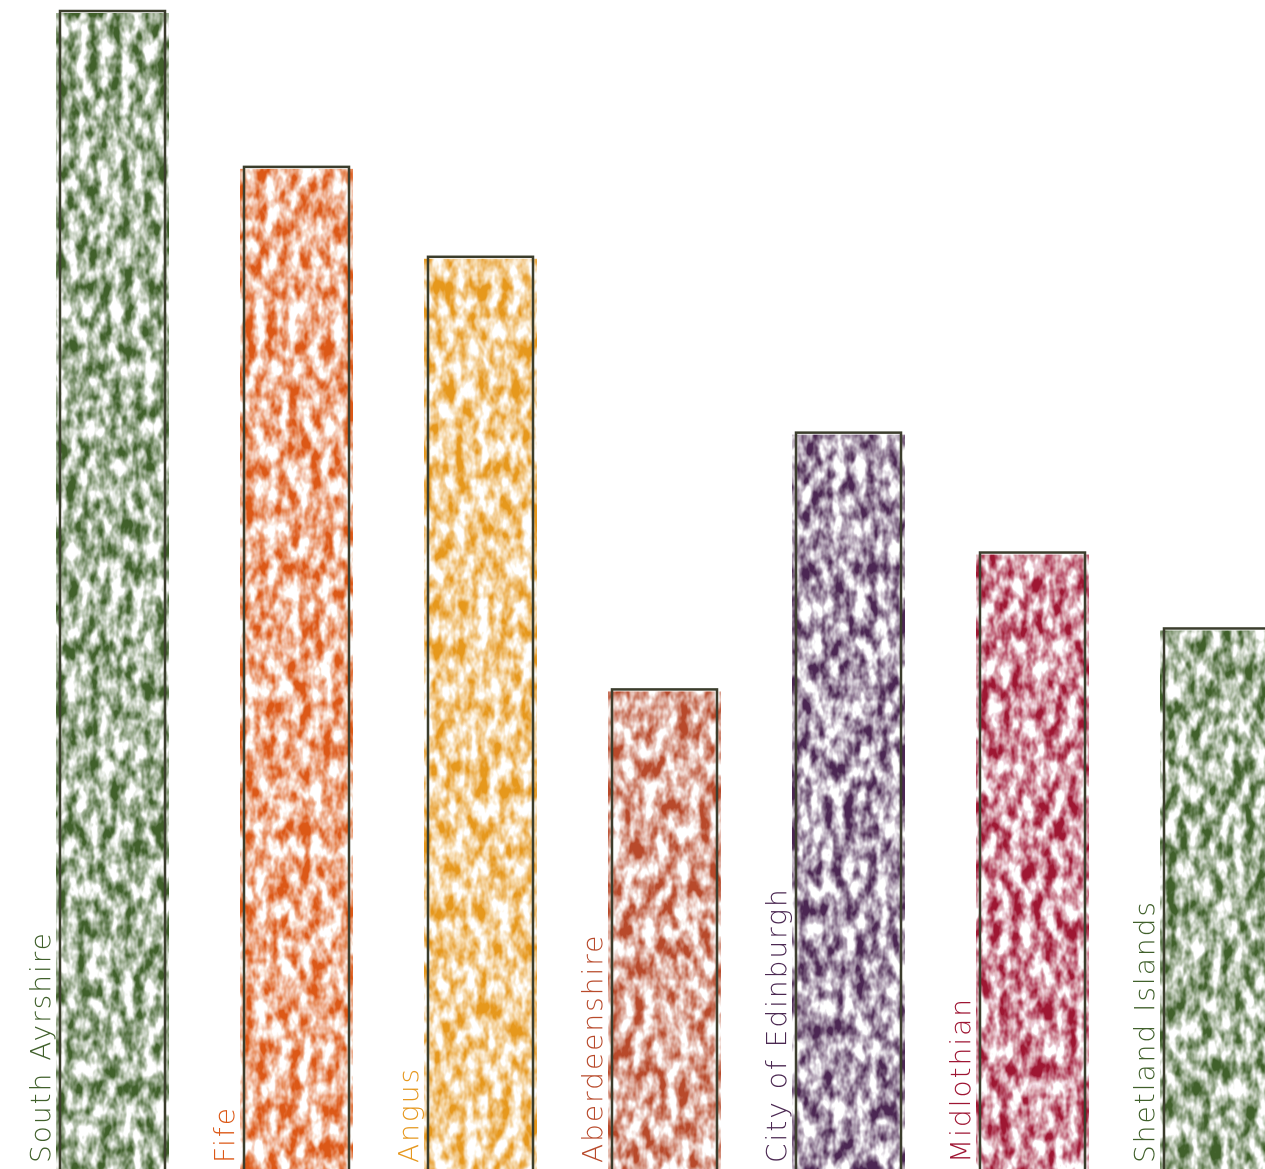 Image resolution: width=1265 pixels, height=1169 pixels. I want to click on category-label: Shetland Islands, so click(1144, 1031).